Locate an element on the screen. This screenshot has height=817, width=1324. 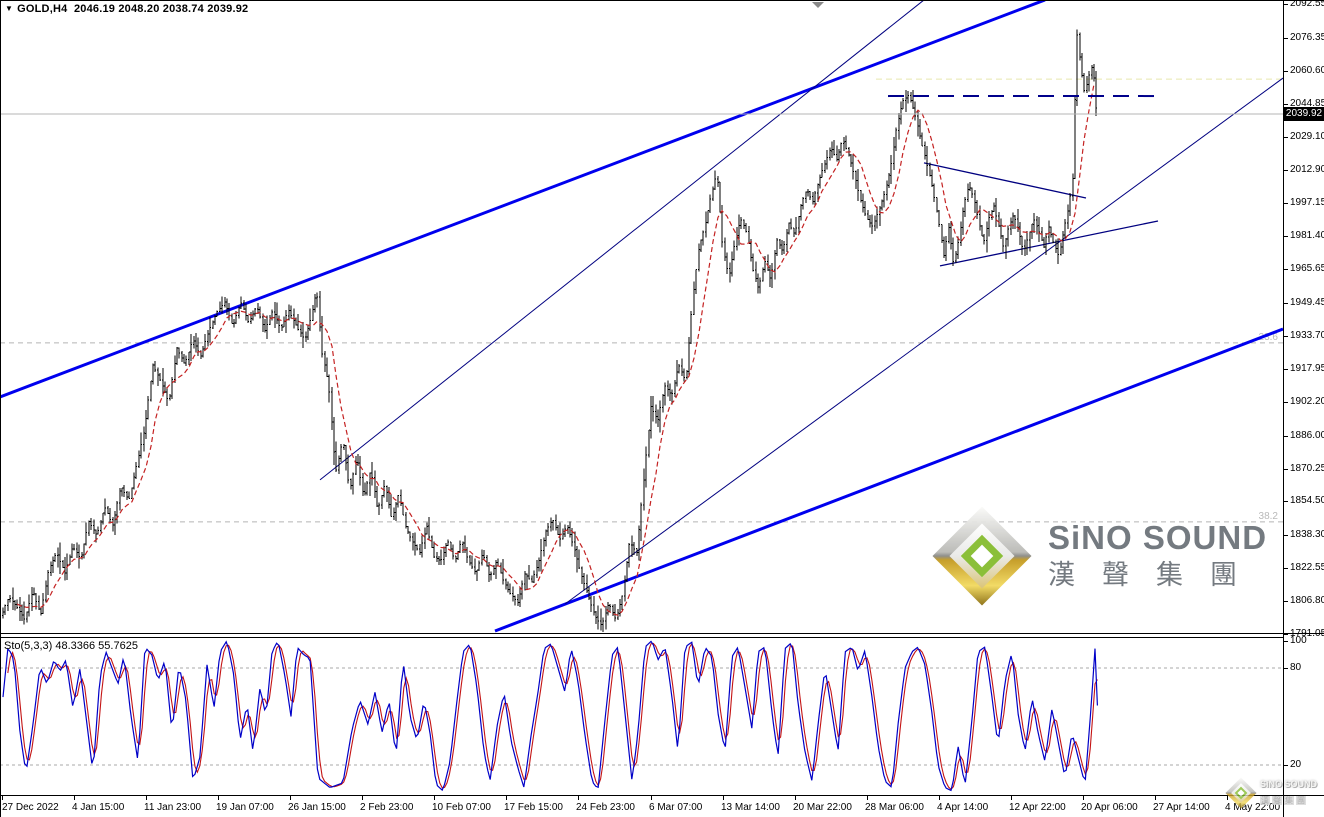
time-axis-border is located at coordinates (662, 795).